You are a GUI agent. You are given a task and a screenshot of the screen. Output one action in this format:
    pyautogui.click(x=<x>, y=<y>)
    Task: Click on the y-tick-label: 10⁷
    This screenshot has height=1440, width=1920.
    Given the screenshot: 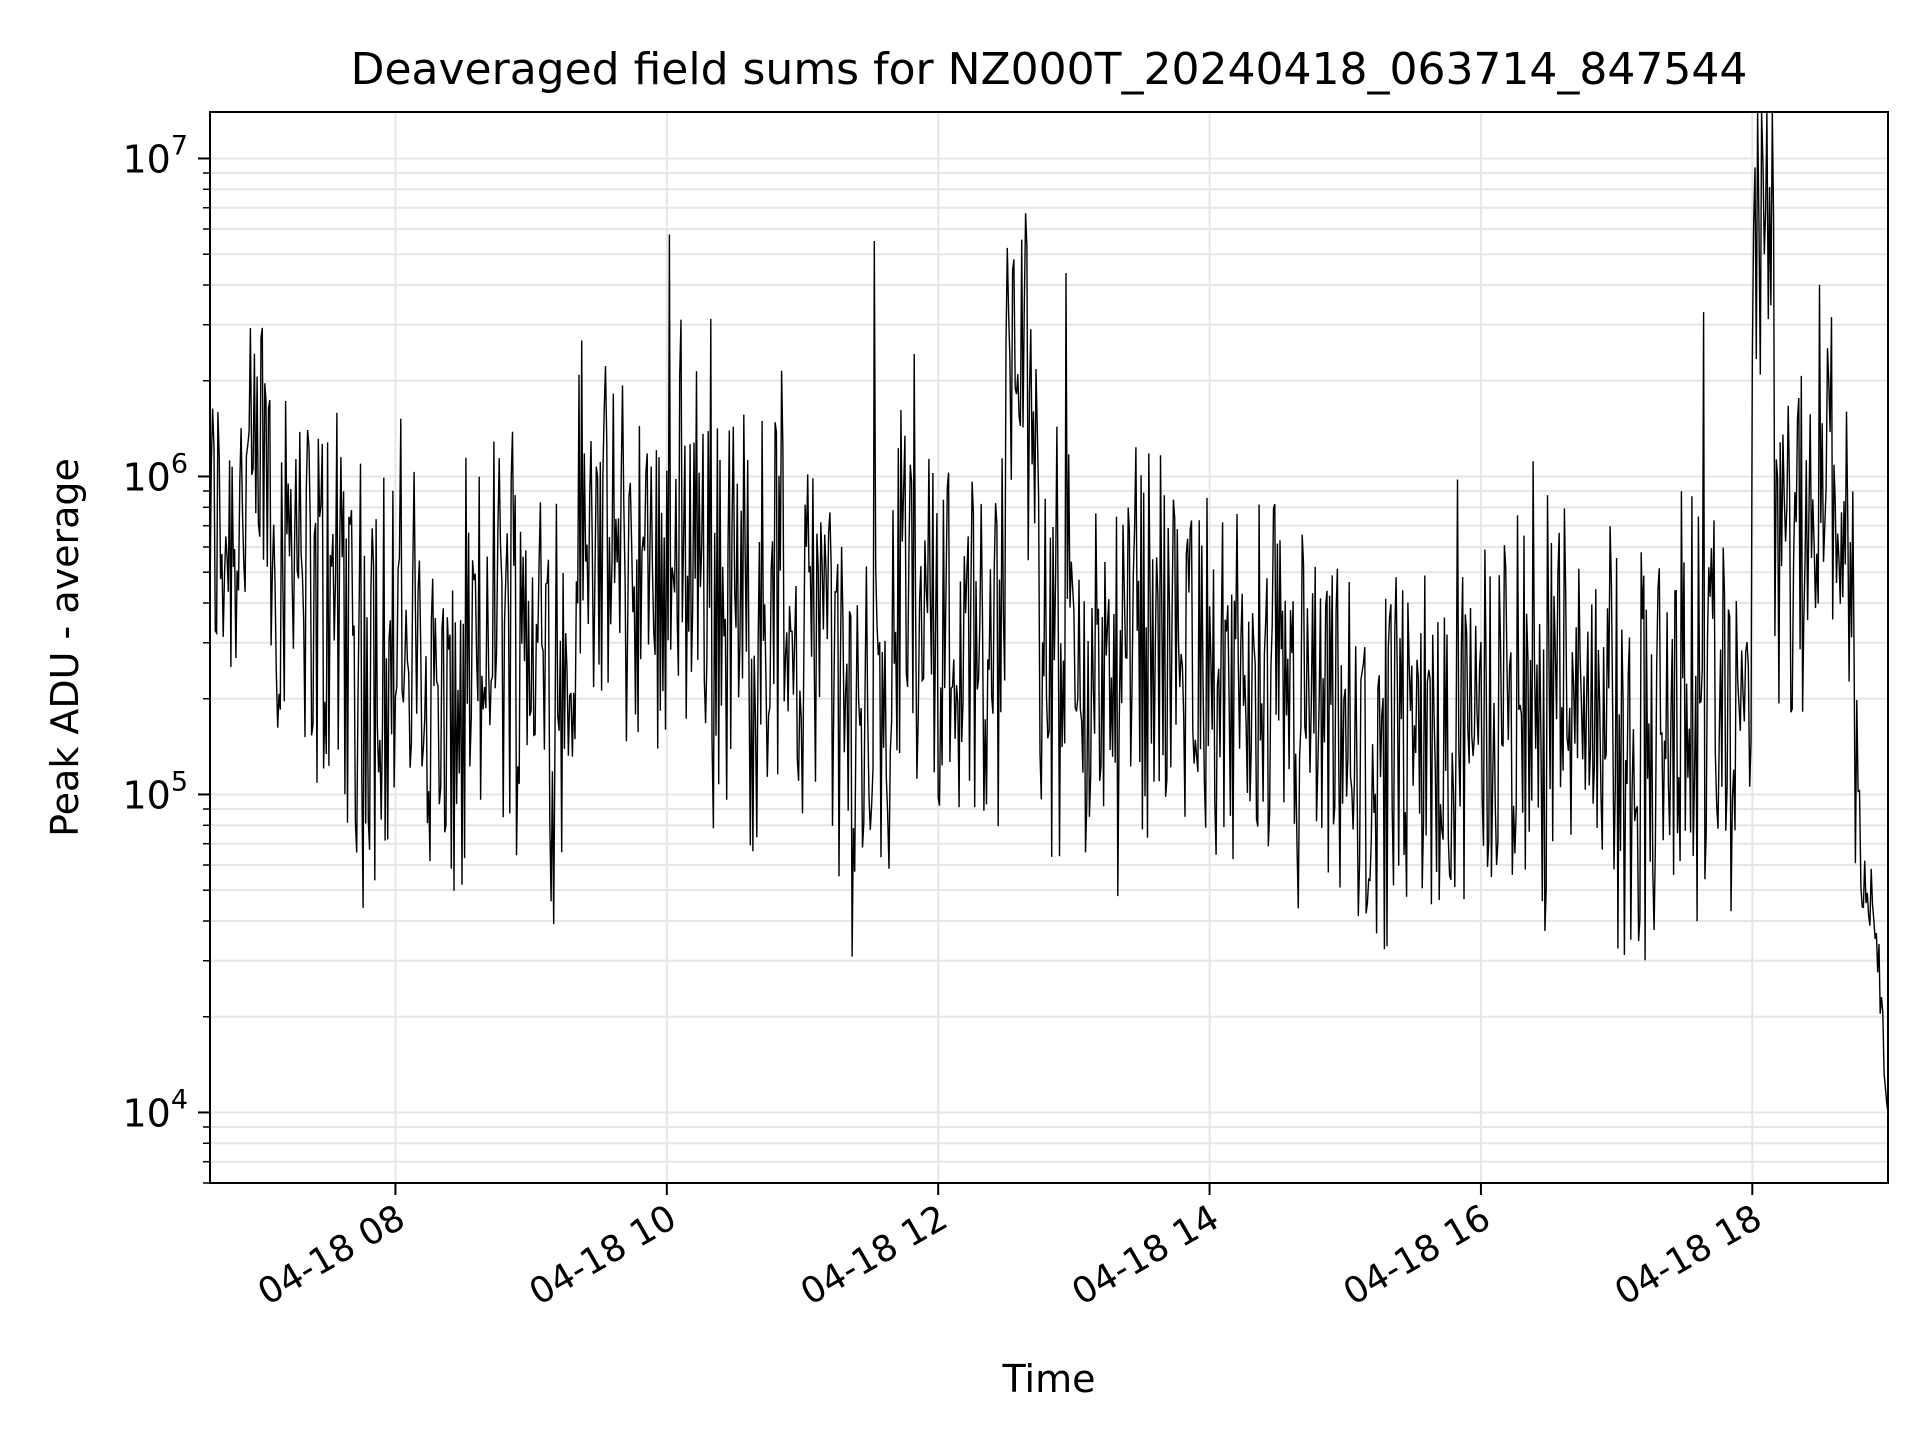 What is the action you would take?
    pyautogui.click(x=155, y=155)
    